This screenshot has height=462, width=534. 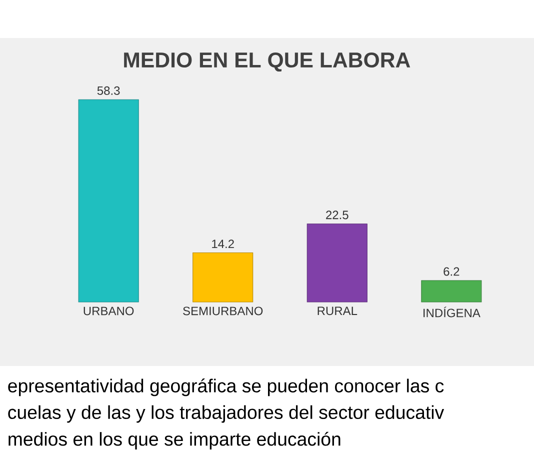 What do you see at coordinates (223, 244) in the screenshot?
I see `data-label: 14.2` at bounding box center [223, 244].